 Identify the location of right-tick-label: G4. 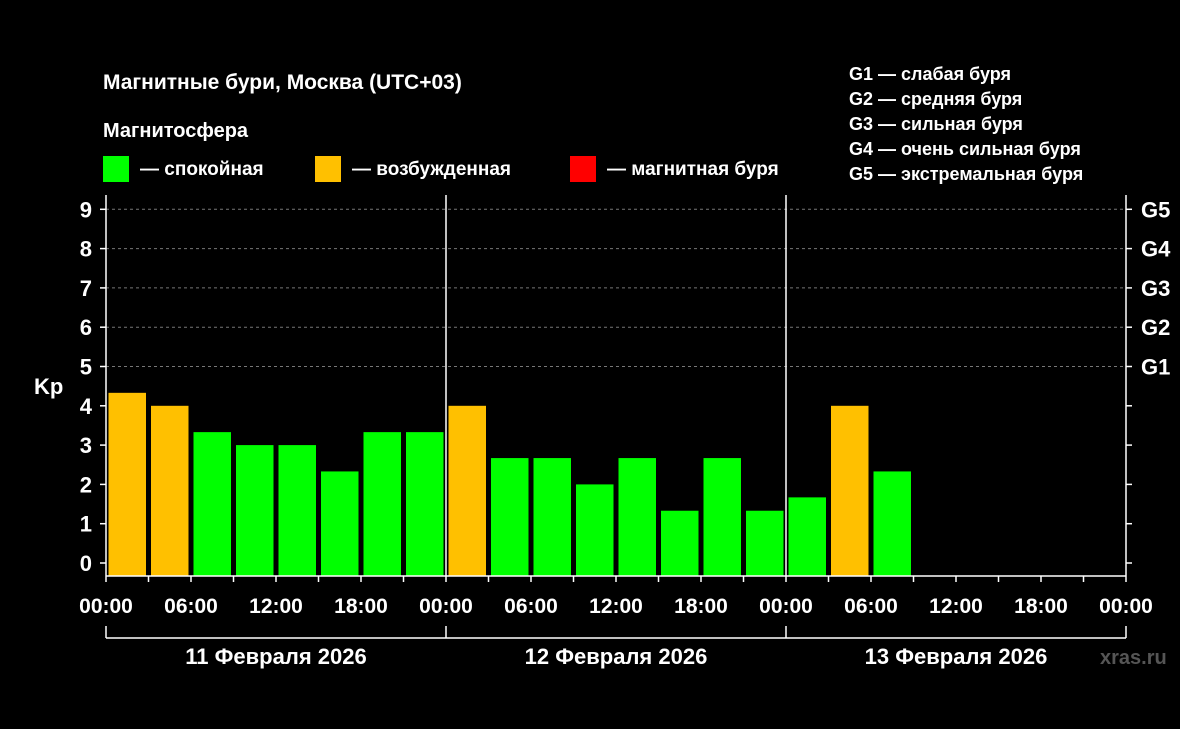
(1156, 249).